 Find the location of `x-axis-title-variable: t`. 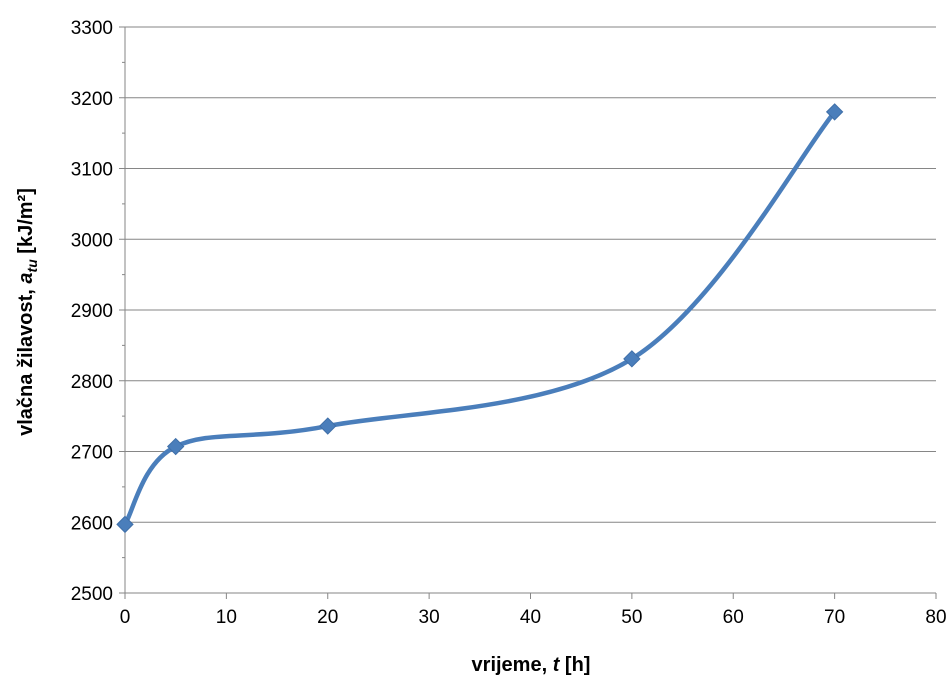

x-axis-title-variable: t is located at coordinates (557, 665).